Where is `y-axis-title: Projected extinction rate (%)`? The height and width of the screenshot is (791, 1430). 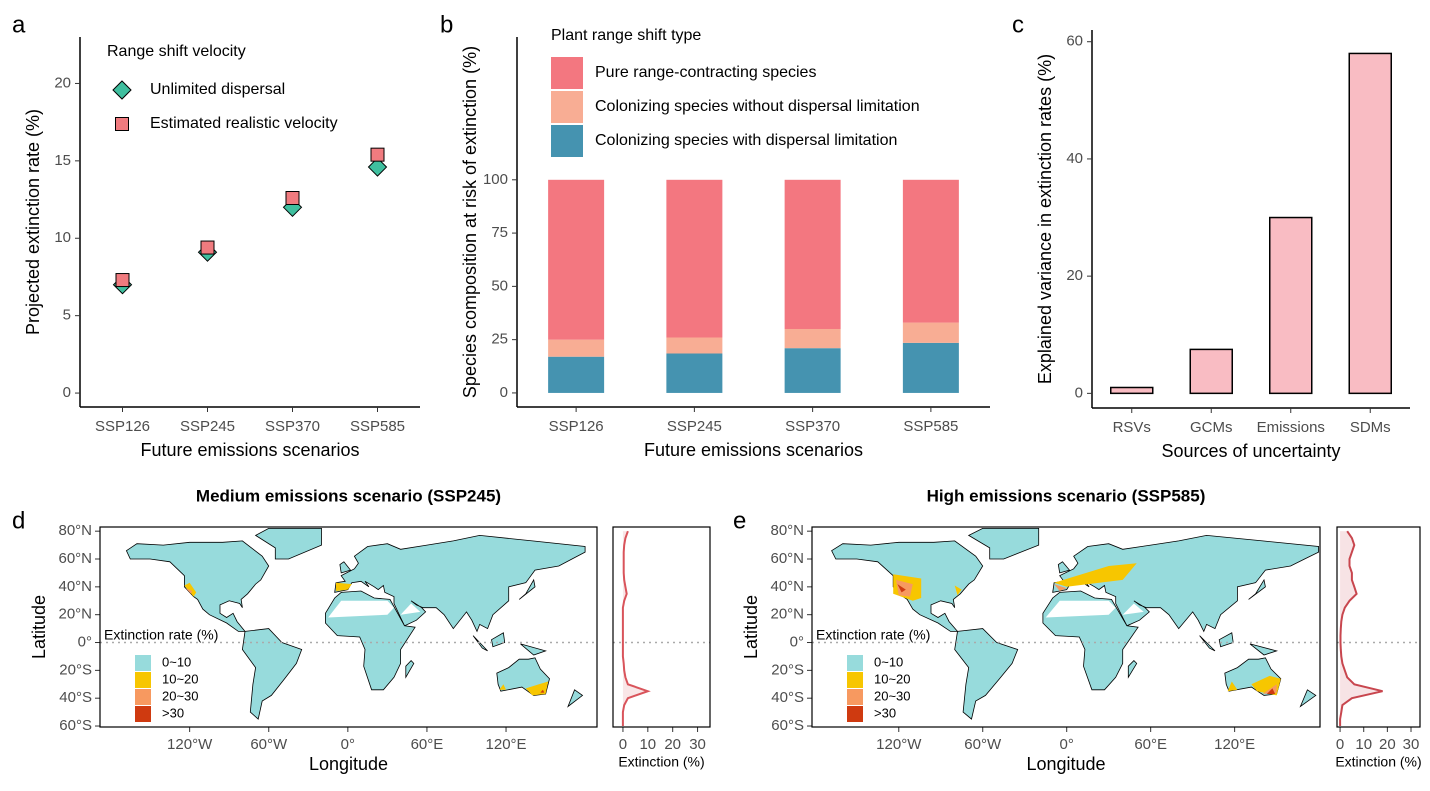 y-axis-title: Projected extinction rate (%) is located at coordinates (33, 222).